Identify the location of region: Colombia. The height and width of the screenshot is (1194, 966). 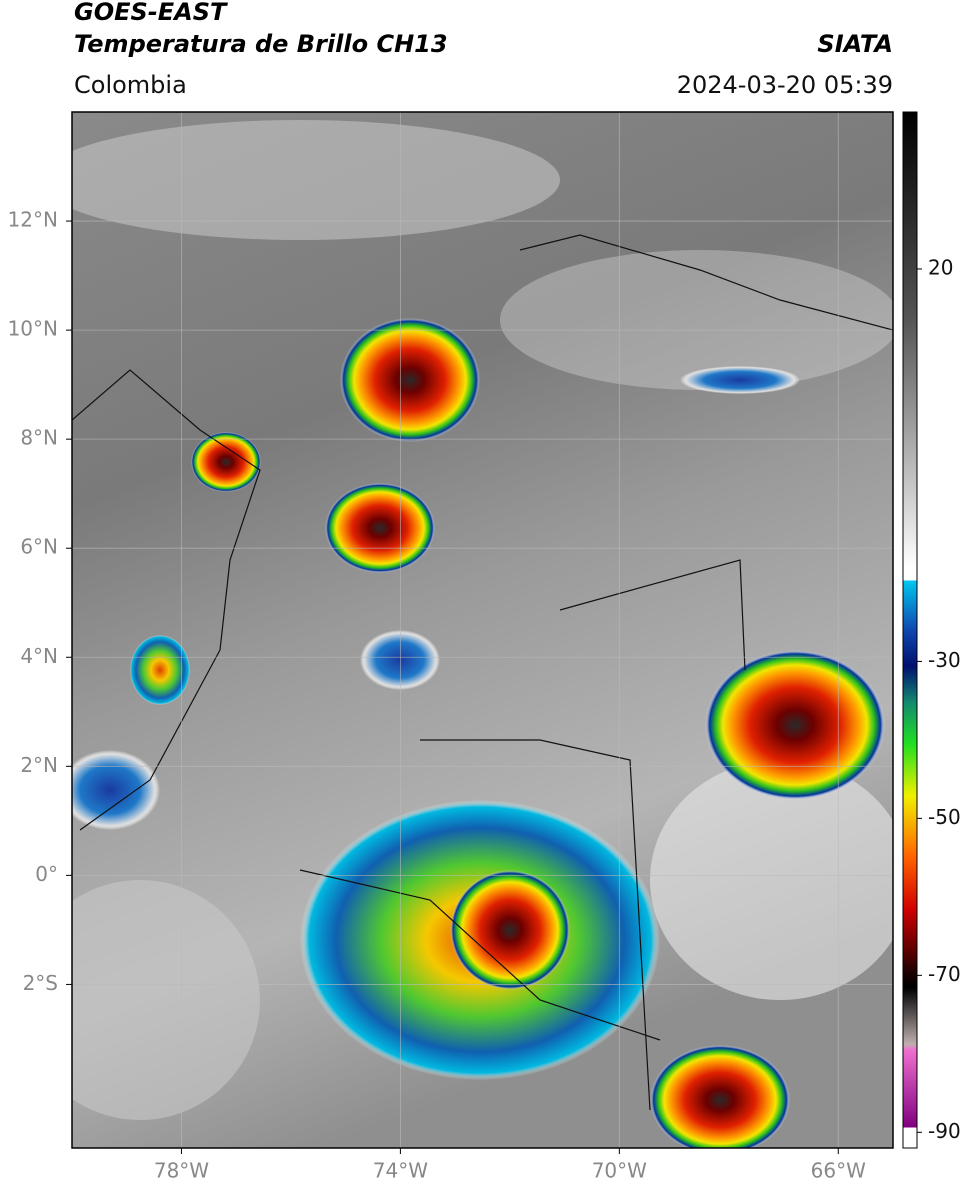
(130, 85).